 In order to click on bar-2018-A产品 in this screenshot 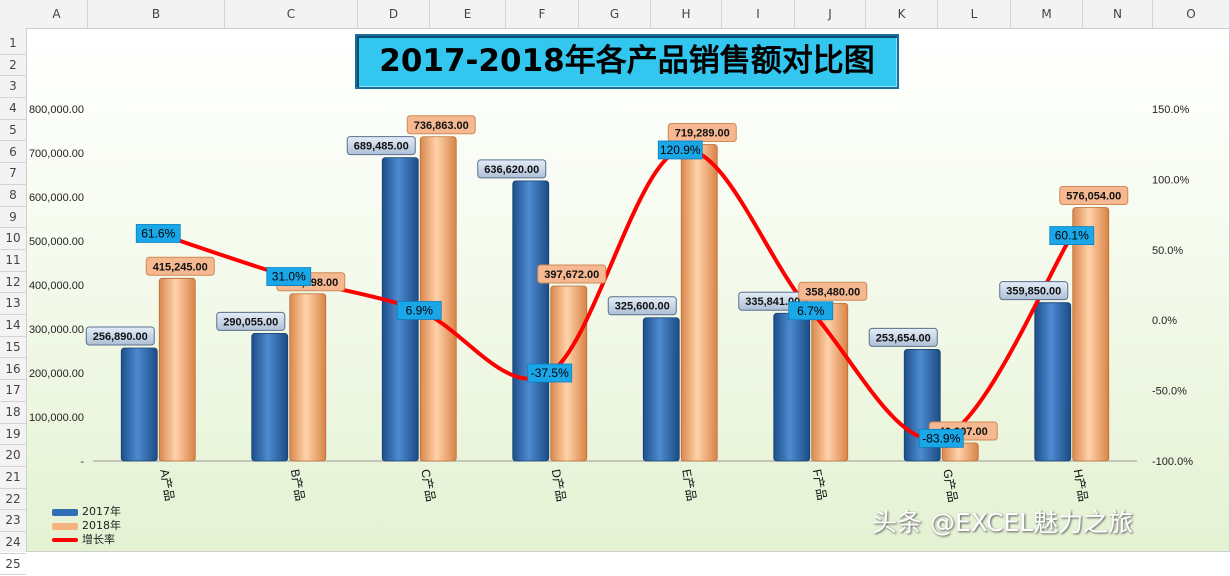, I will do `click(177, 369)`.